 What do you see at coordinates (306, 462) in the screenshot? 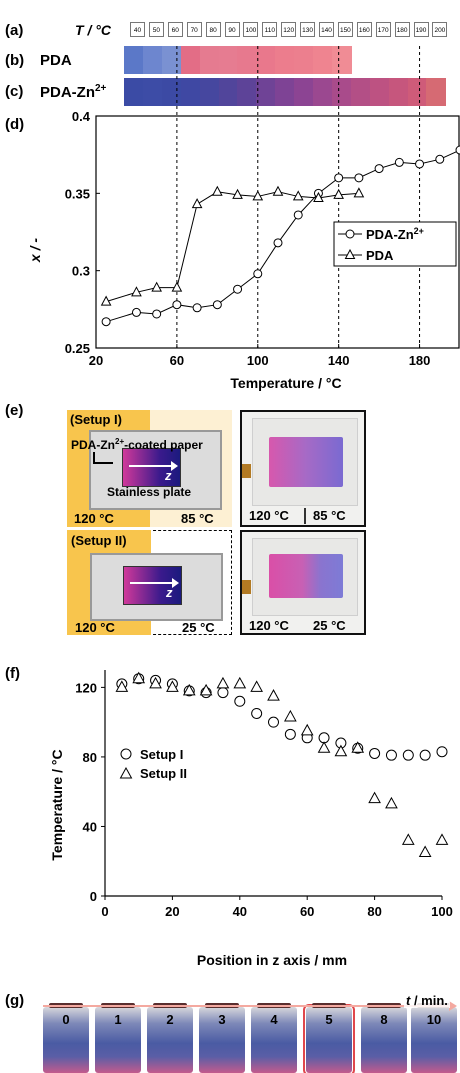
I see `photo1-paper` at bounding box center [306, 462].